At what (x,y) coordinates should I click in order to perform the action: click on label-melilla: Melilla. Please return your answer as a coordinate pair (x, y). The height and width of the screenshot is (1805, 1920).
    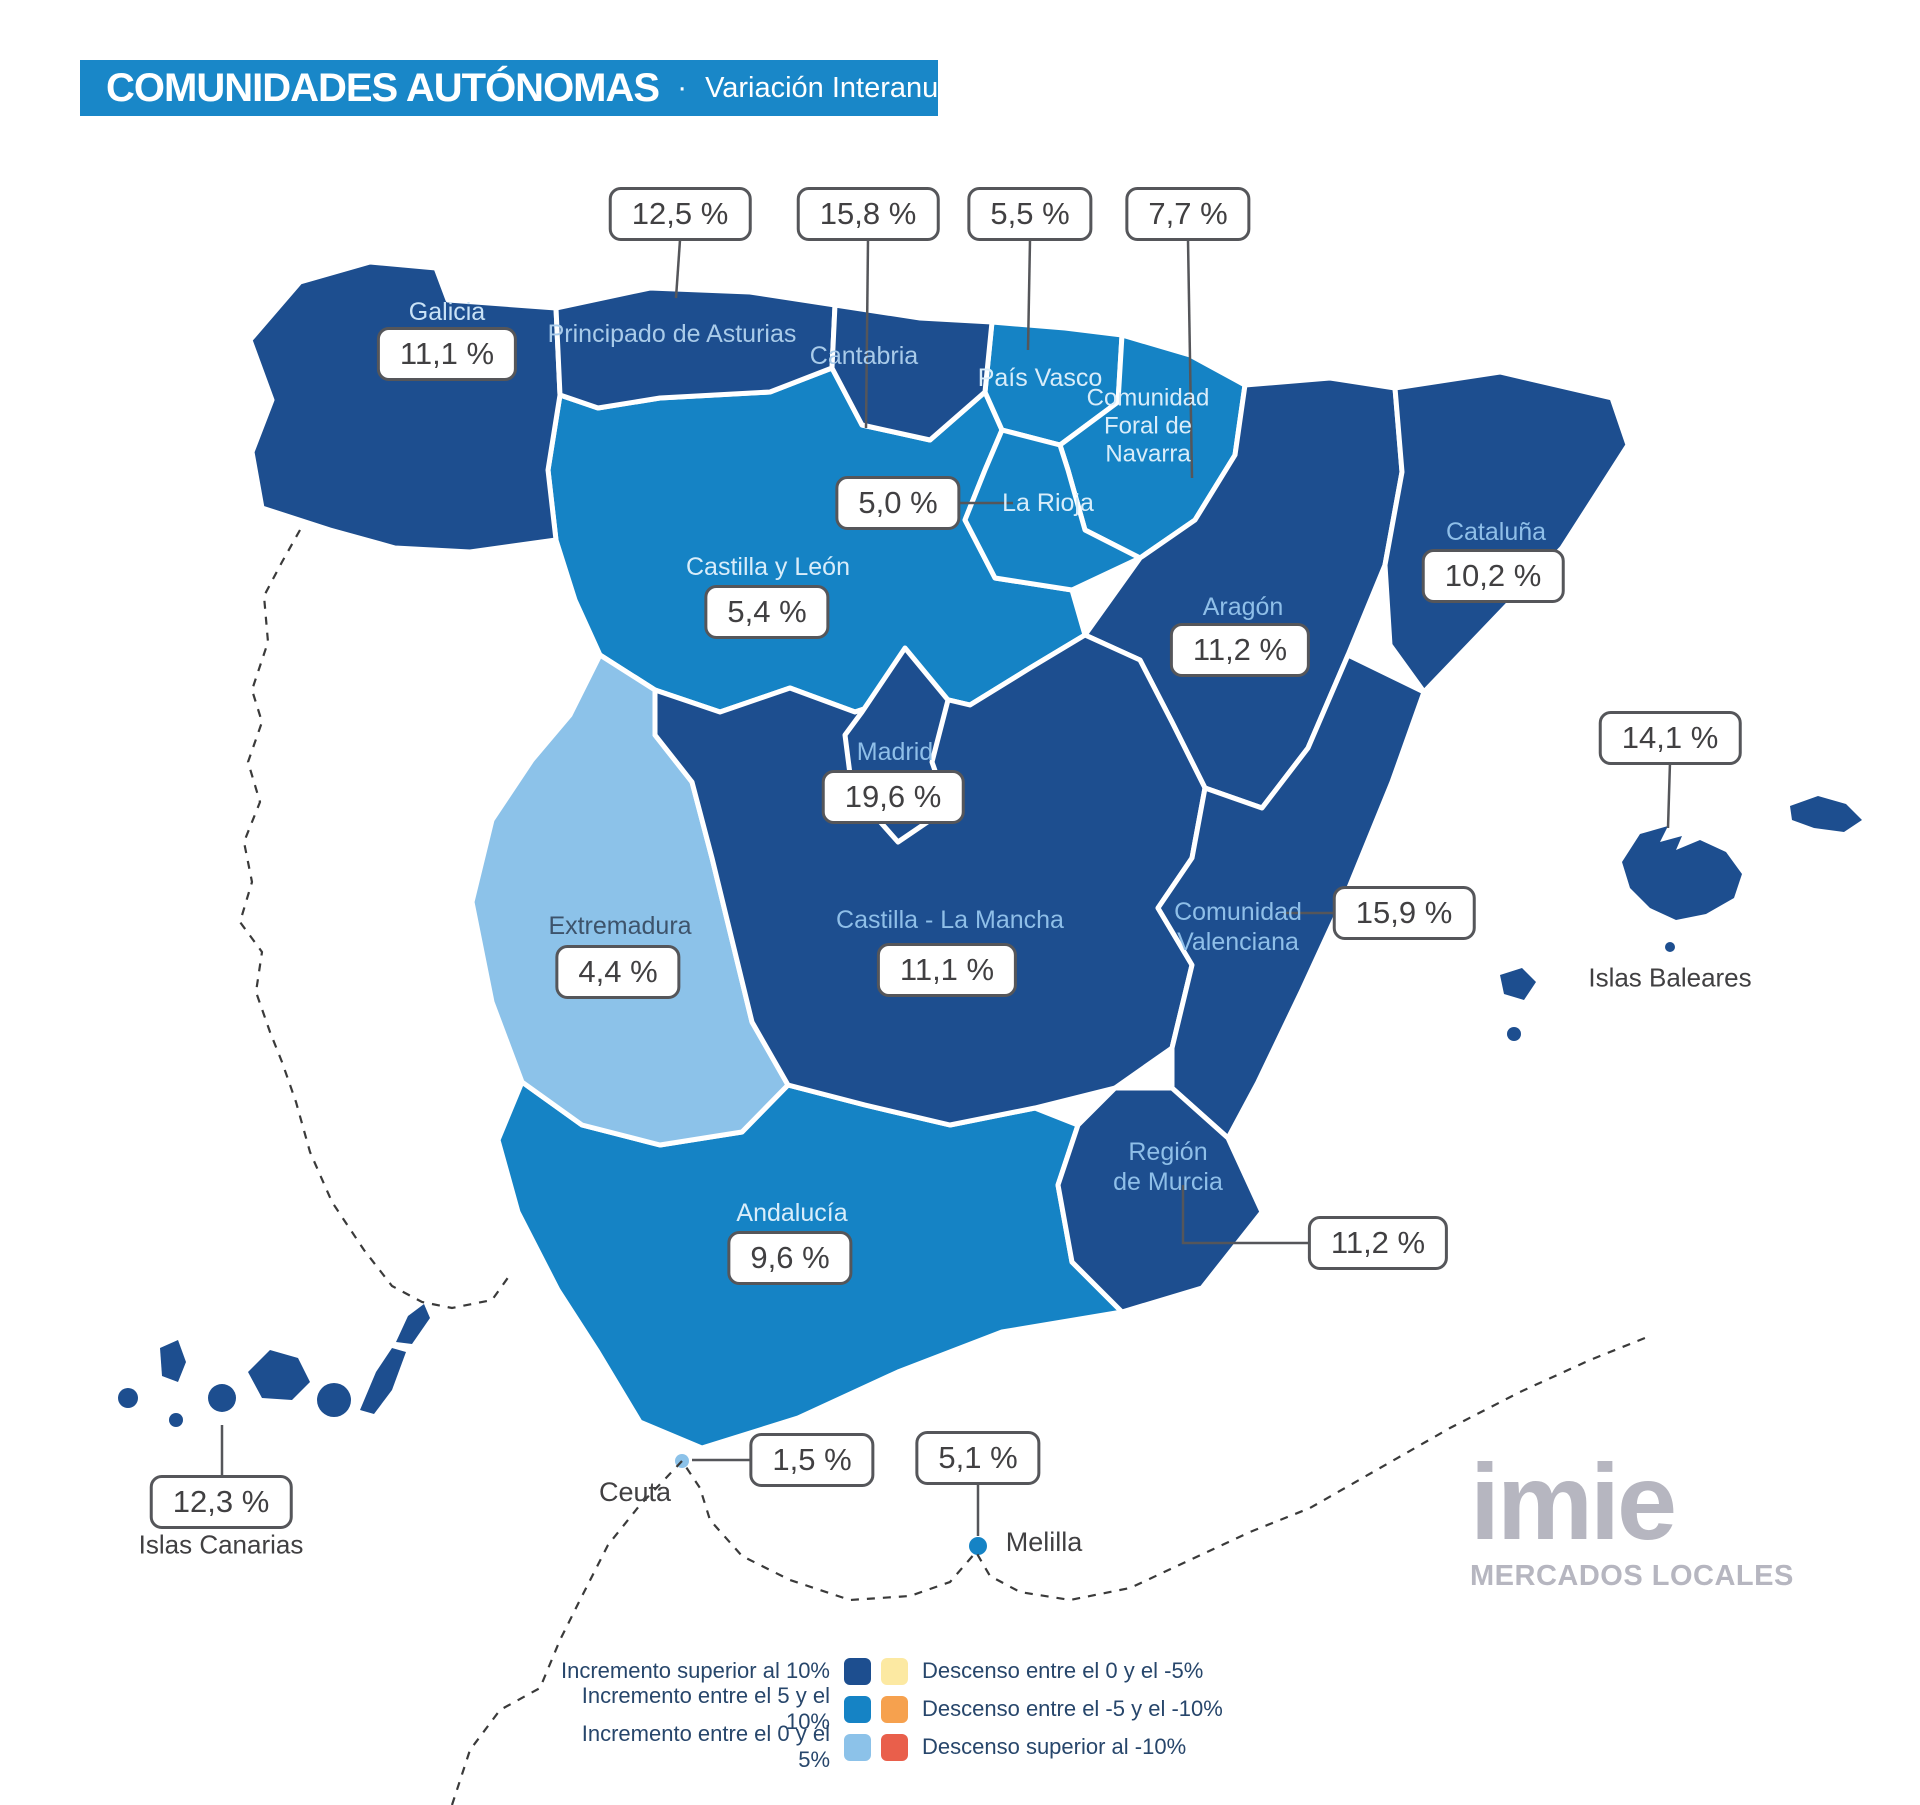
    Looking at the image, I should click on (1044, 1541).